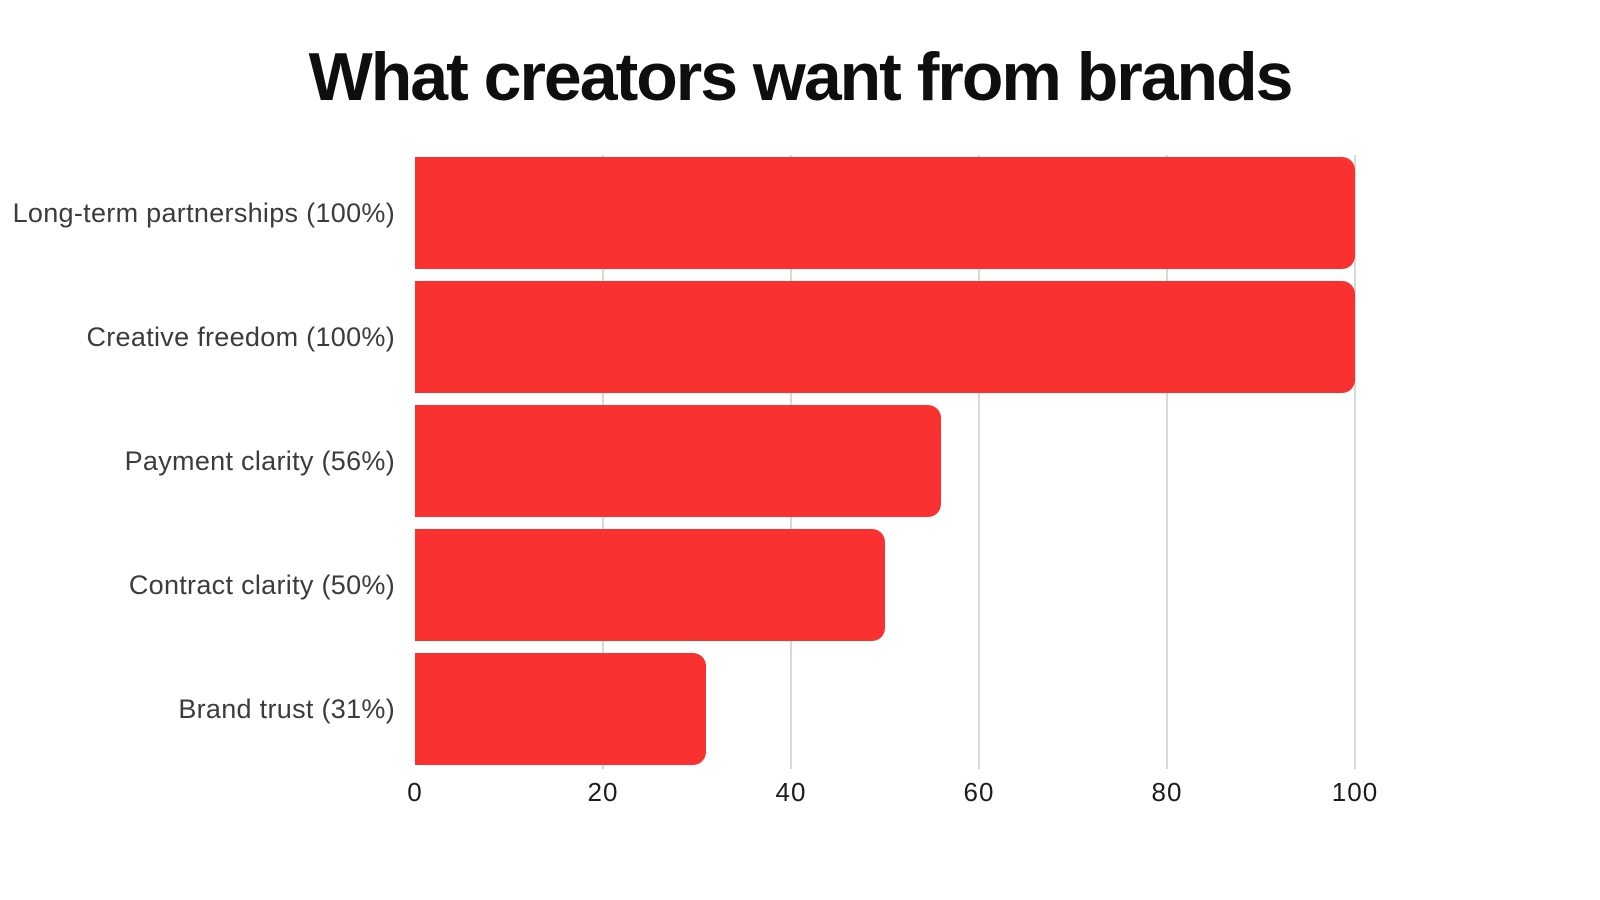  What do you see at coordinates (415, 792) in the screenshot?
I see `x-tick-label: 0` at bounding box center [415, 792].